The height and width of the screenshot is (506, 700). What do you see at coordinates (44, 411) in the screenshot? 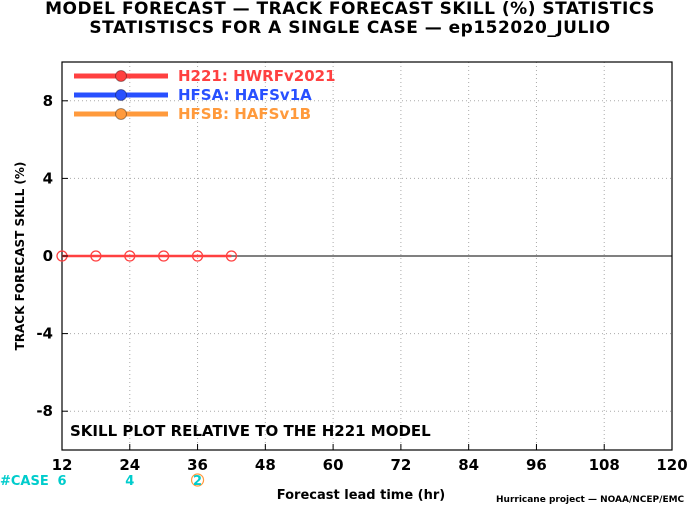
I see `y-tick-label: -8` at bounding box center [44, 411].